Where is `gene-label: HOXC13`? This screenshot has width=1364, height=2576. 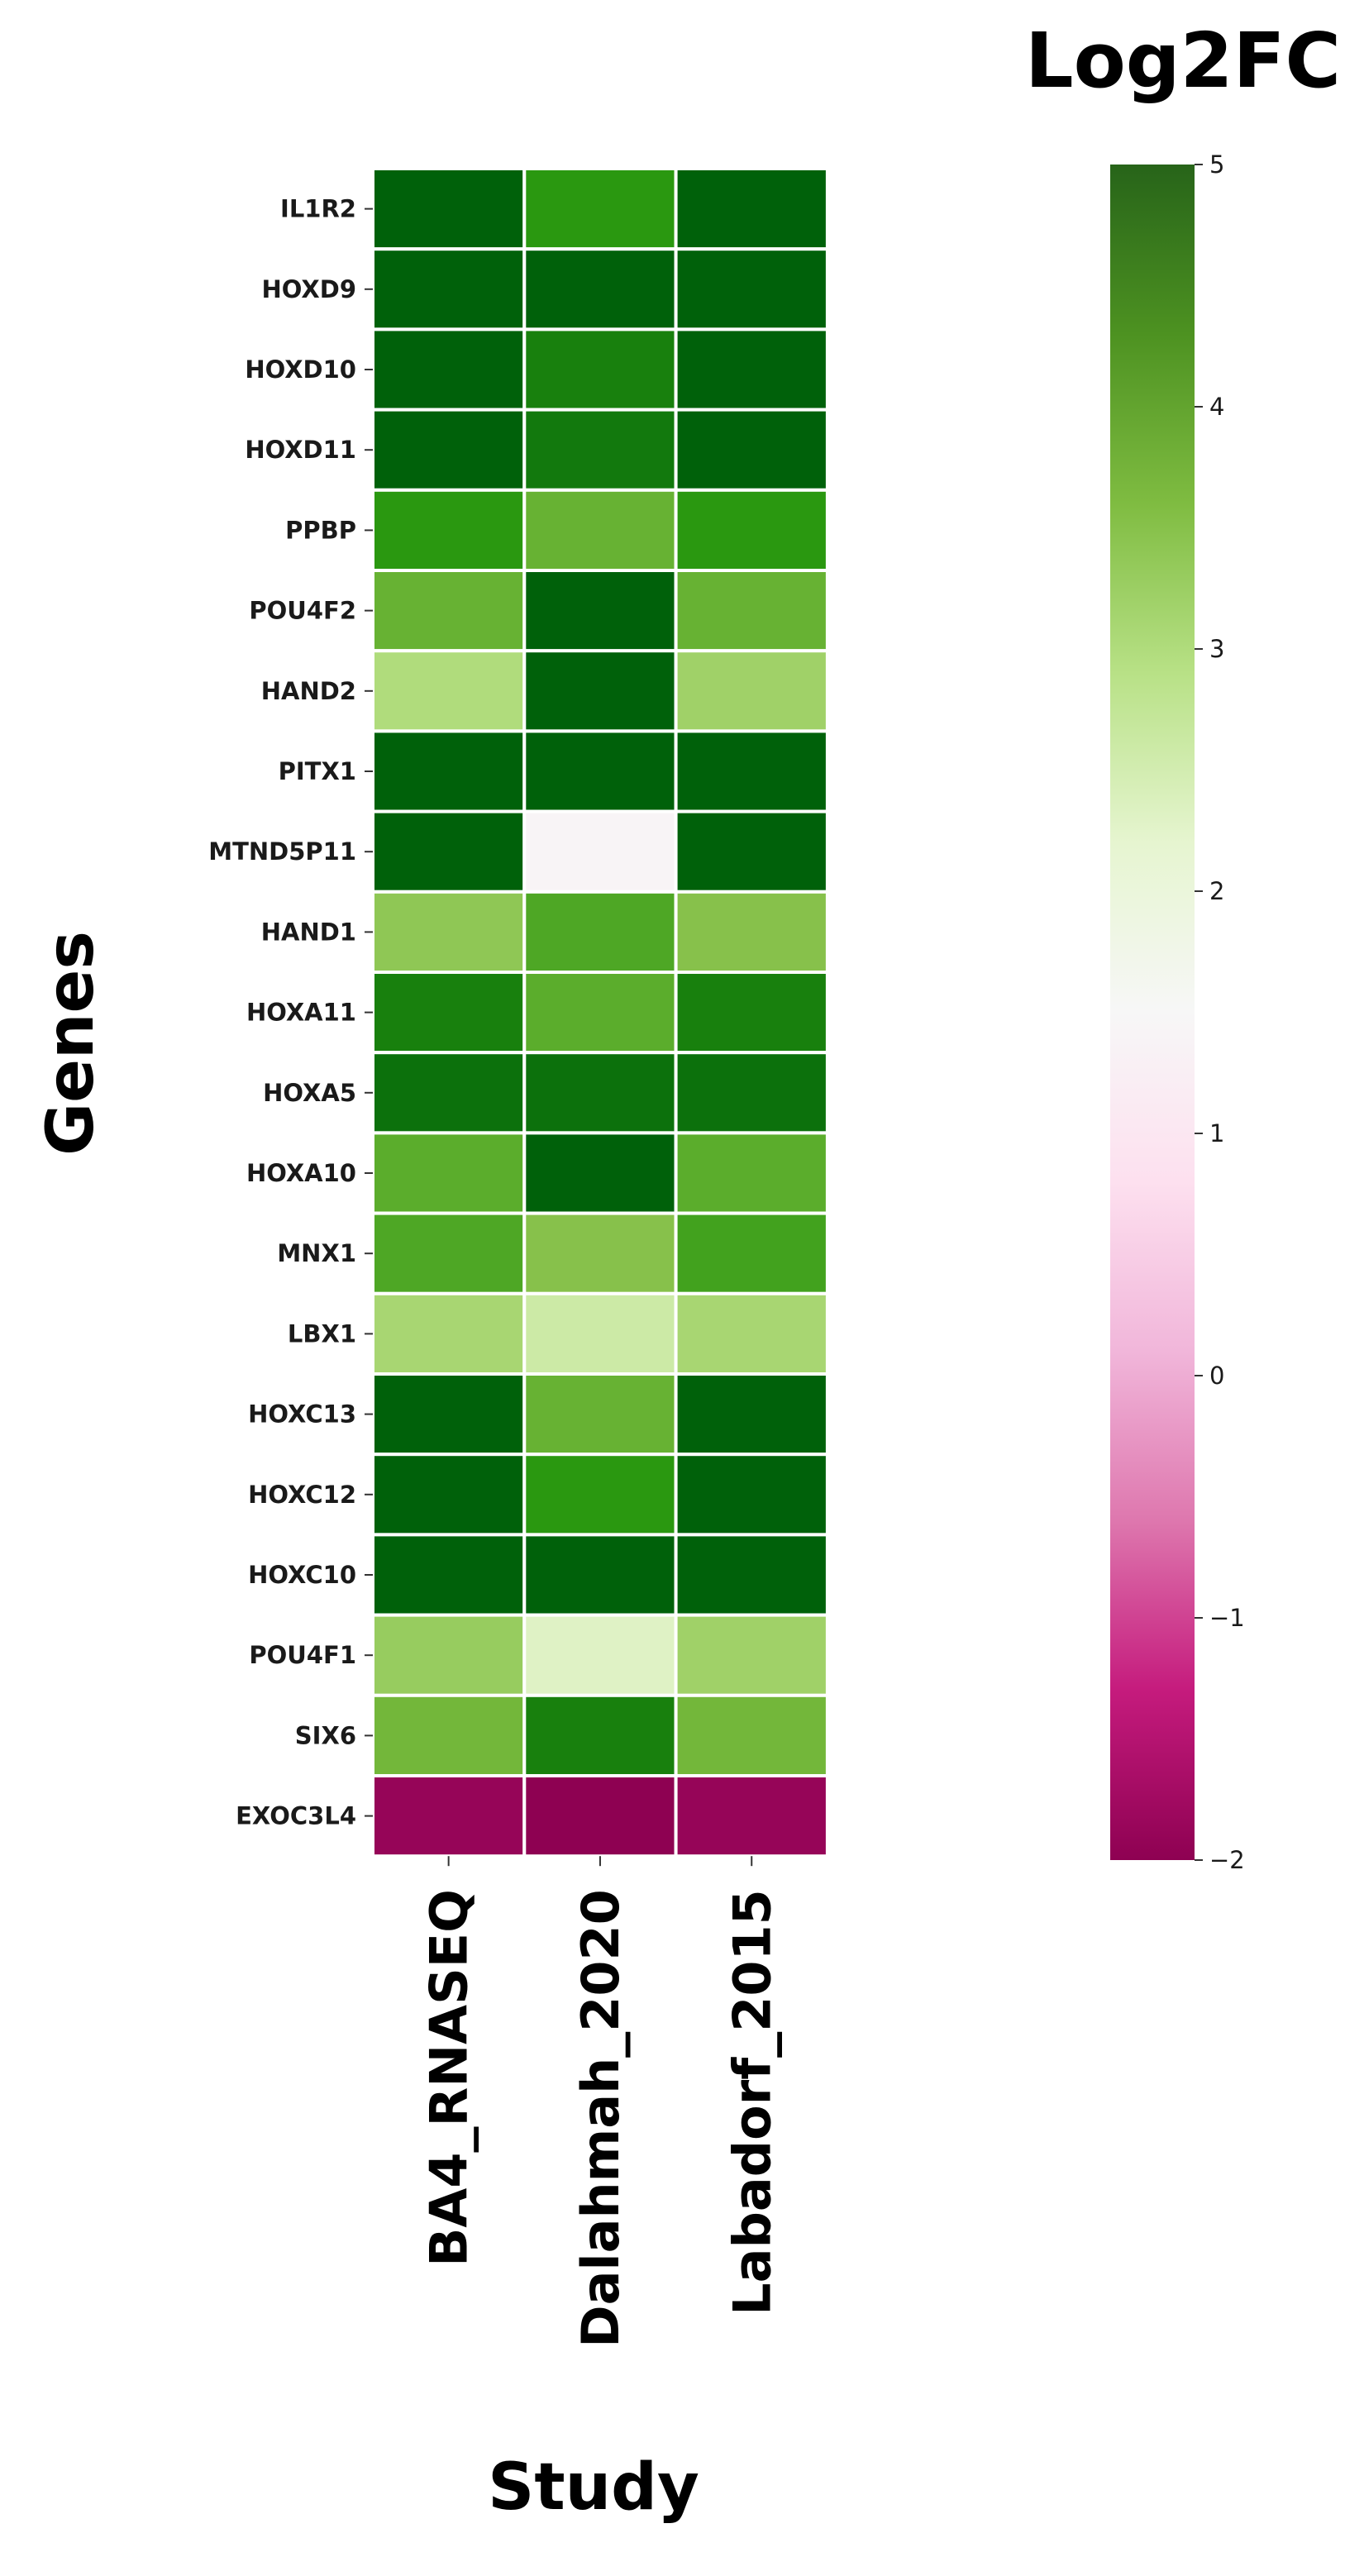 gene-label: HOXC13 is located at coordinates (302, 1414).